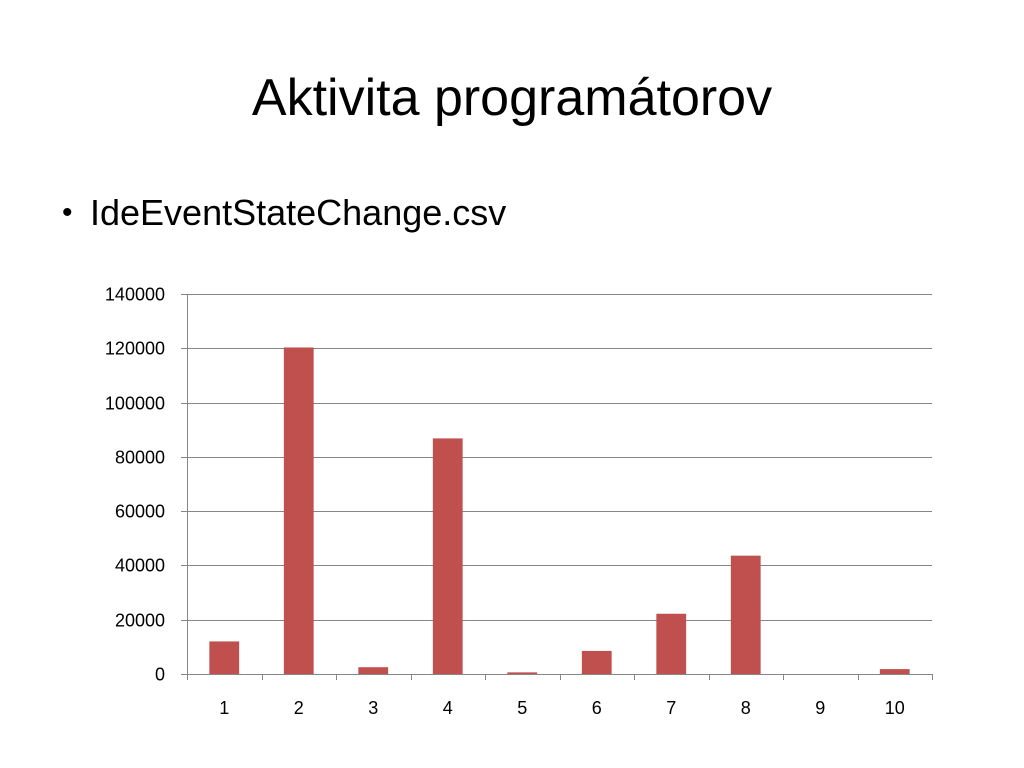  What do you see at coordinates (512, 98) in the screenshot?
I see `slide-title: Aktivita programátorov` at bounding box center [512, 98].